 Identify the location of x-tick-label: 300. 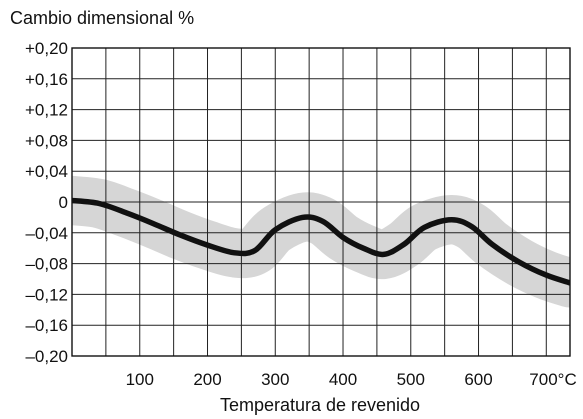
(275, 379).